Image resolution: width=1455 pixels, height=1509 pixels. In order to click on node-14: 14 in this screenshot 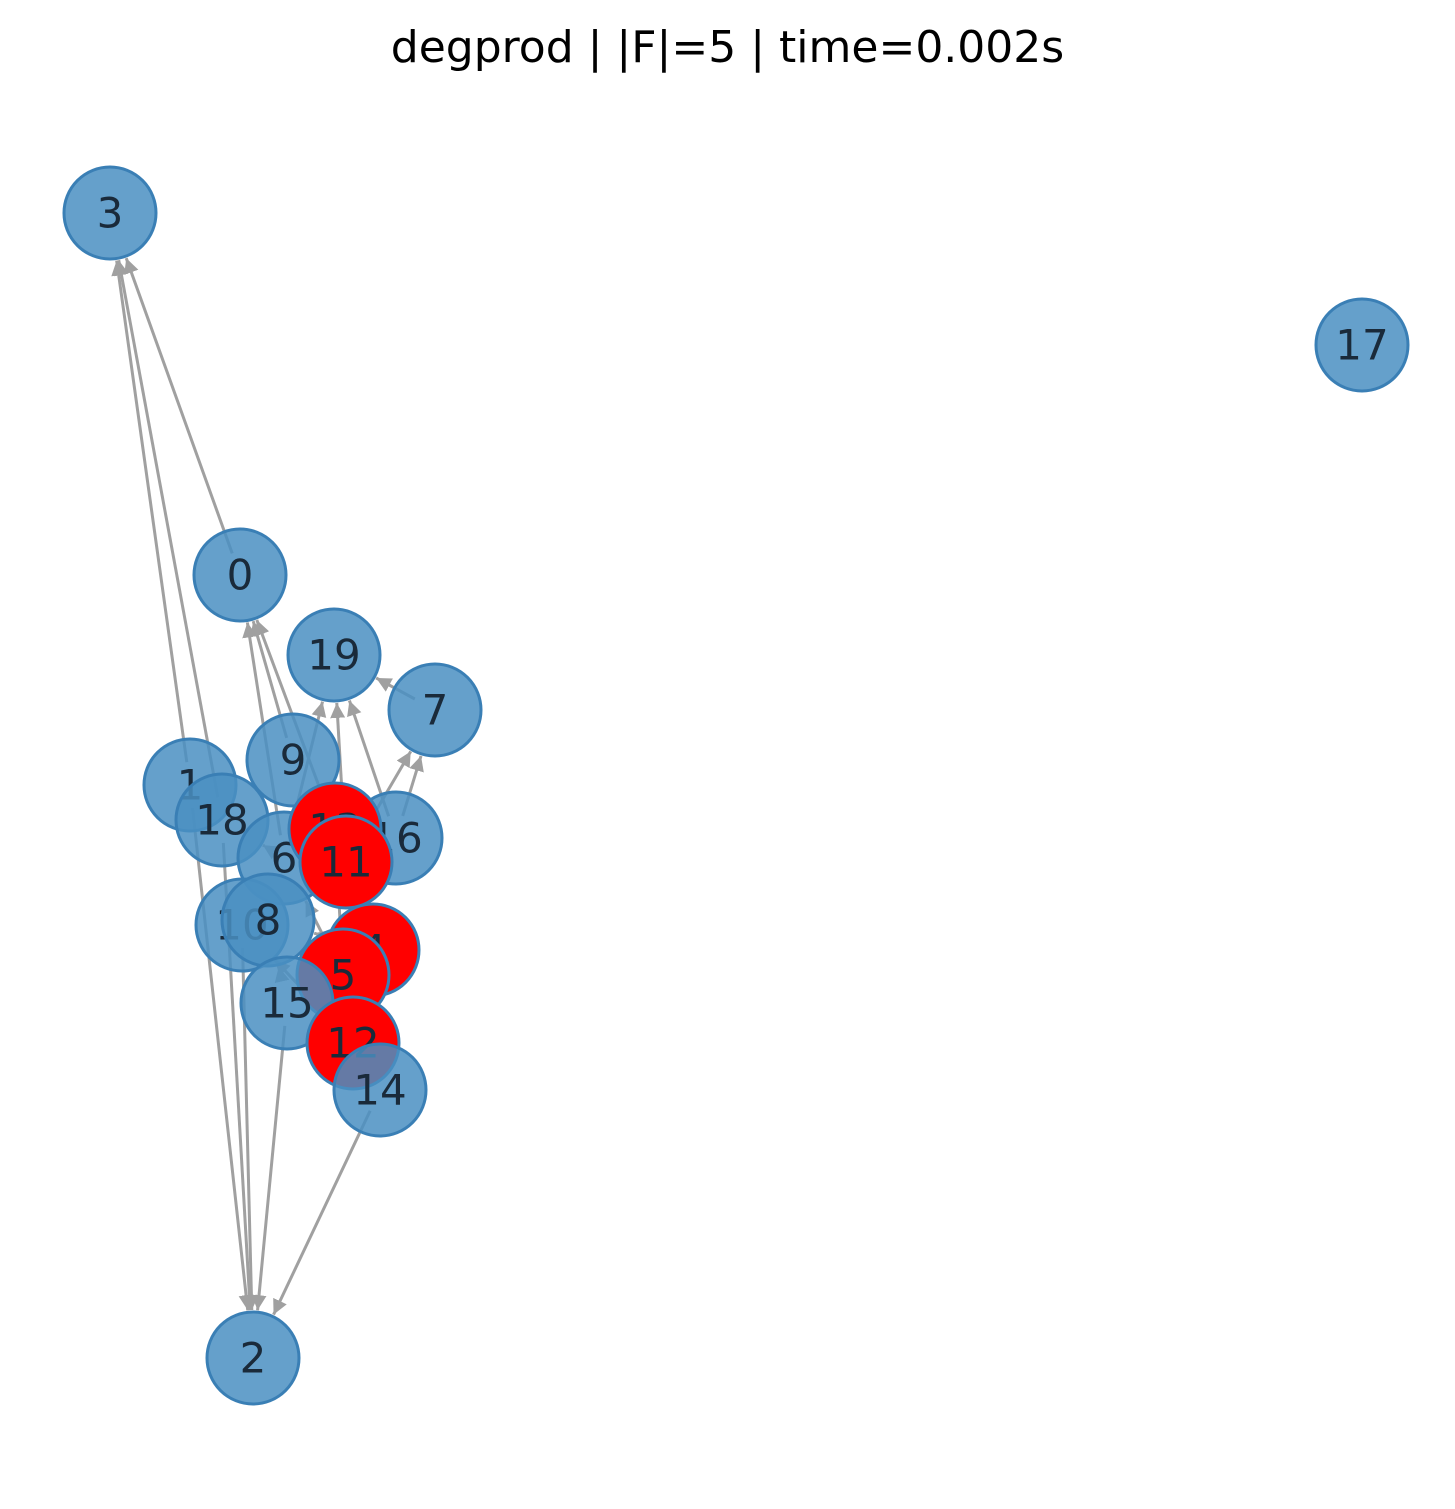, I will do `click(380, 1090)`.